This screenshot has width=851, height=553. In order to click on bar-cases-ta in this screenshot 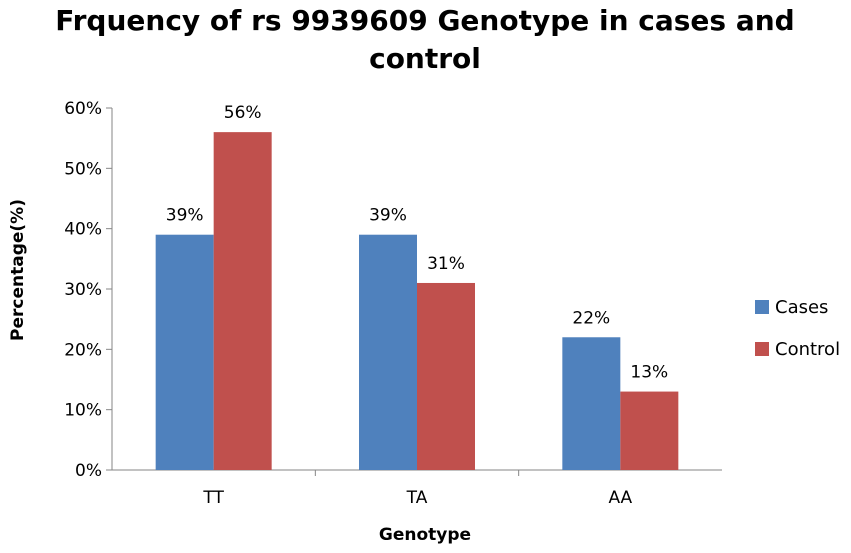, I will do `click(388, 352)`.